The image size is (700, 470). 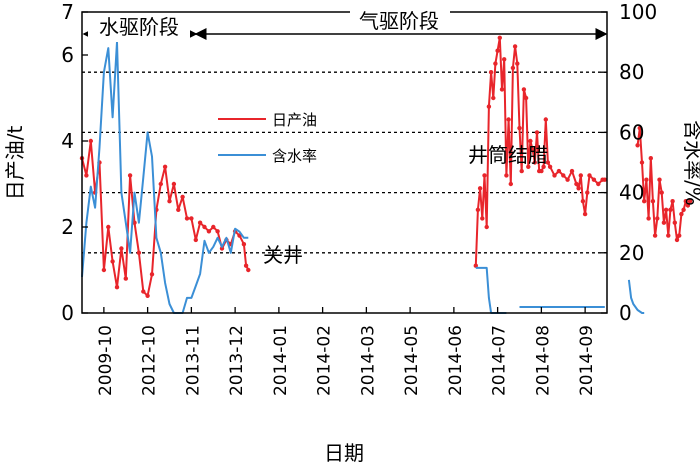 I want to click on water-cut-line-segment, so click(x=636, y=296).